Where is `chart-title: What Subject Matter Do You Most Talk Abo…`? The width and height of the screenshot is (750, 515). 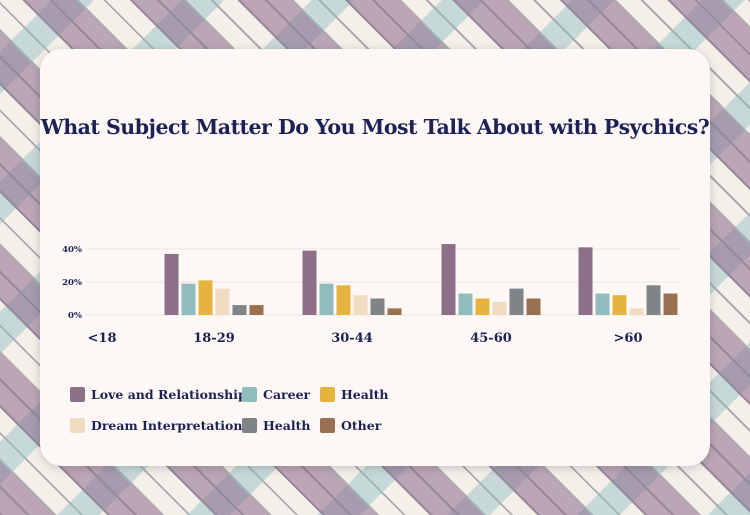 chart-title: What Subject Matter Do You Most Talk Abo… is located at coordinates (375, 127).